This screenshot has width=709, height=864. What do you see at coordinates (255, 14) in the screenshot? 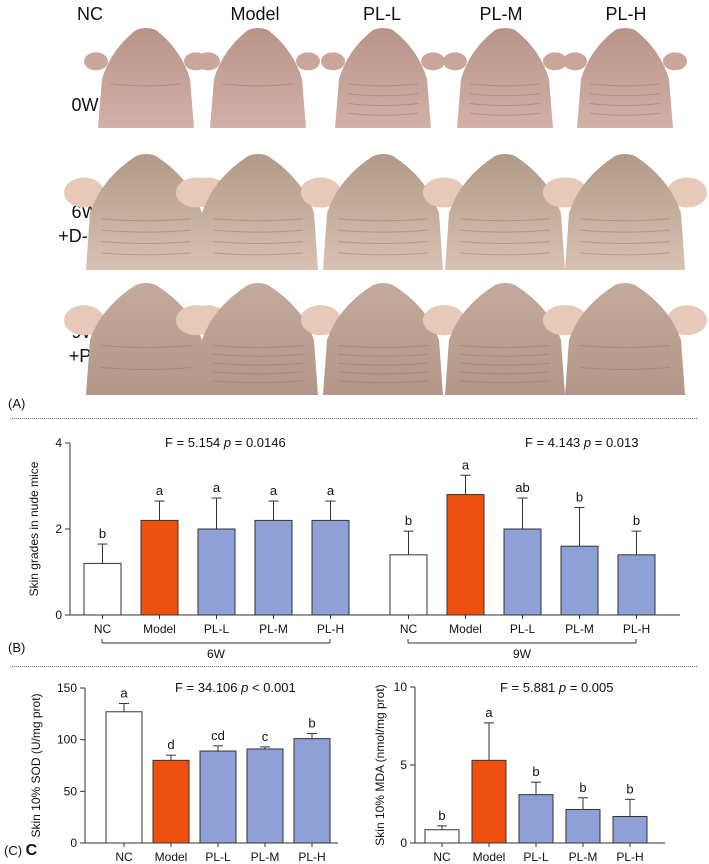
I see `column-label-model: Model` at bounding box center [255, 14].